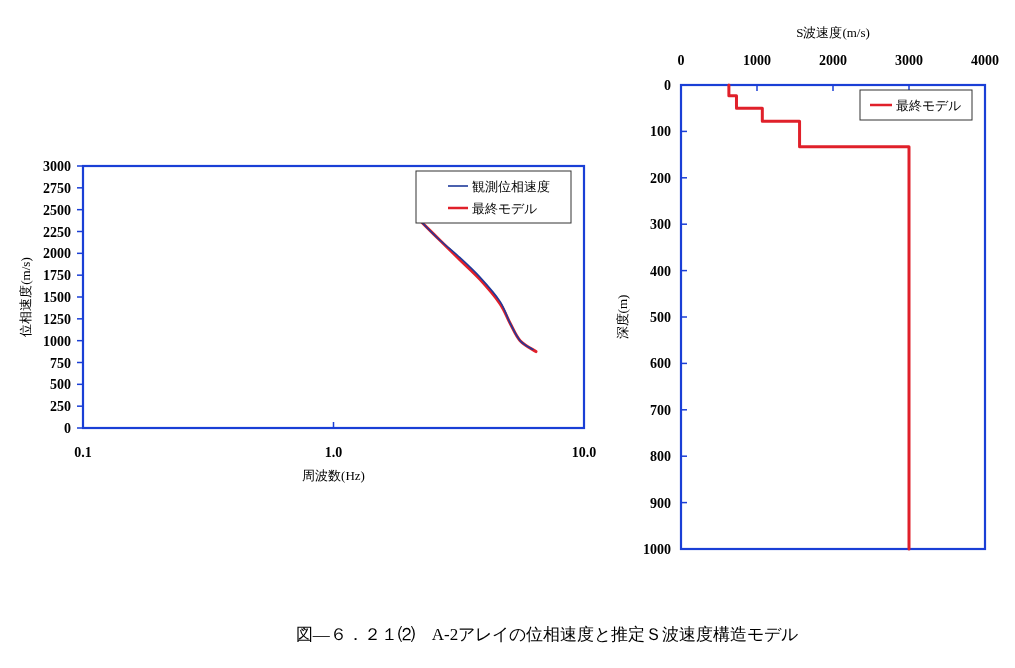  Describe the element at coordinates (622, 317) in the screenshot. I see `y-axis-title: 深度(m)` at that location.